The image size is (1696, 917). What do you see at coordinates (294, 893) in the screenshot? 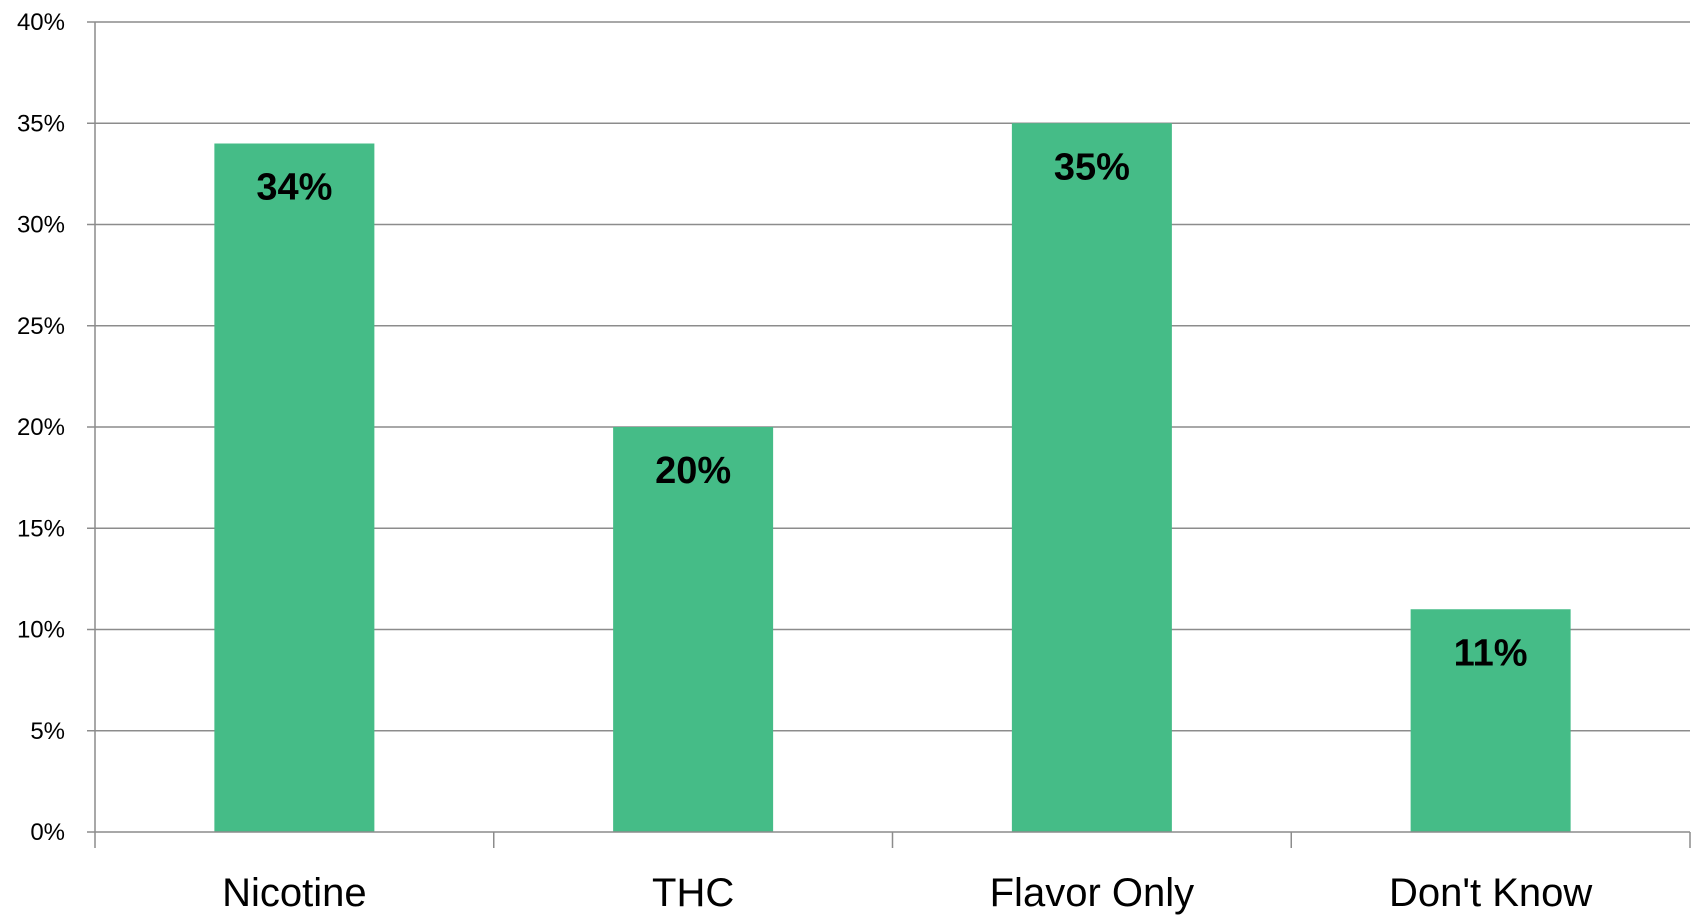
I see `category-label: Nicotine` at bounding box center [294, 893].